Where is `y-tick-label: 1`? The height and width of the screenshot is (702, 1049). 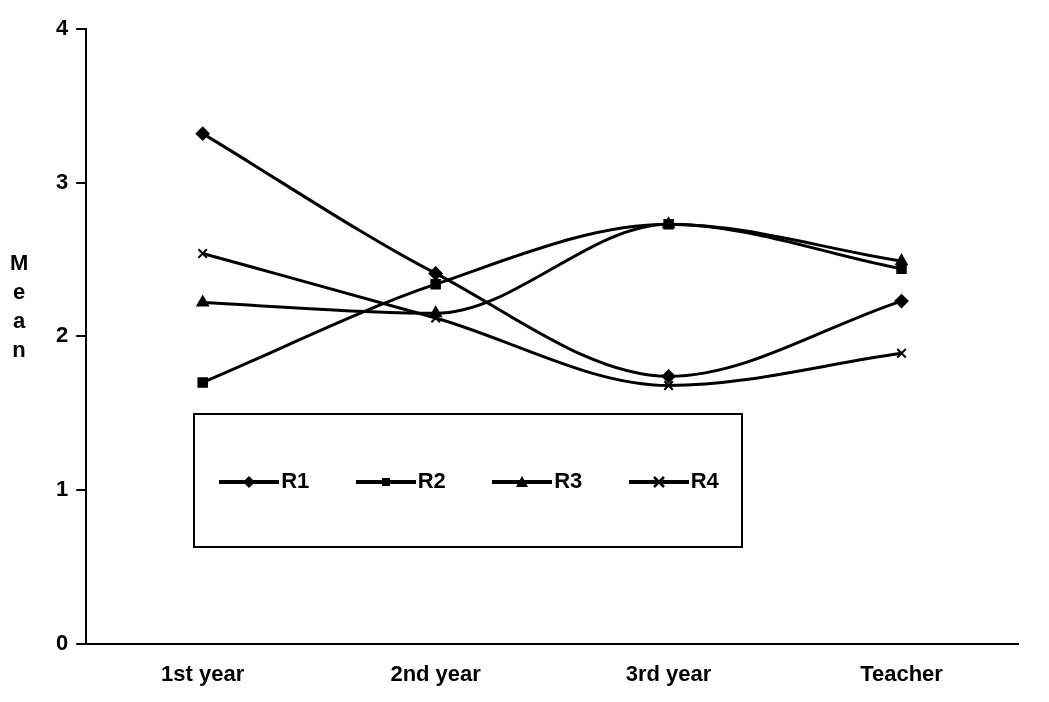 y-tick-label: 1 is located at coordinates (62, 489).